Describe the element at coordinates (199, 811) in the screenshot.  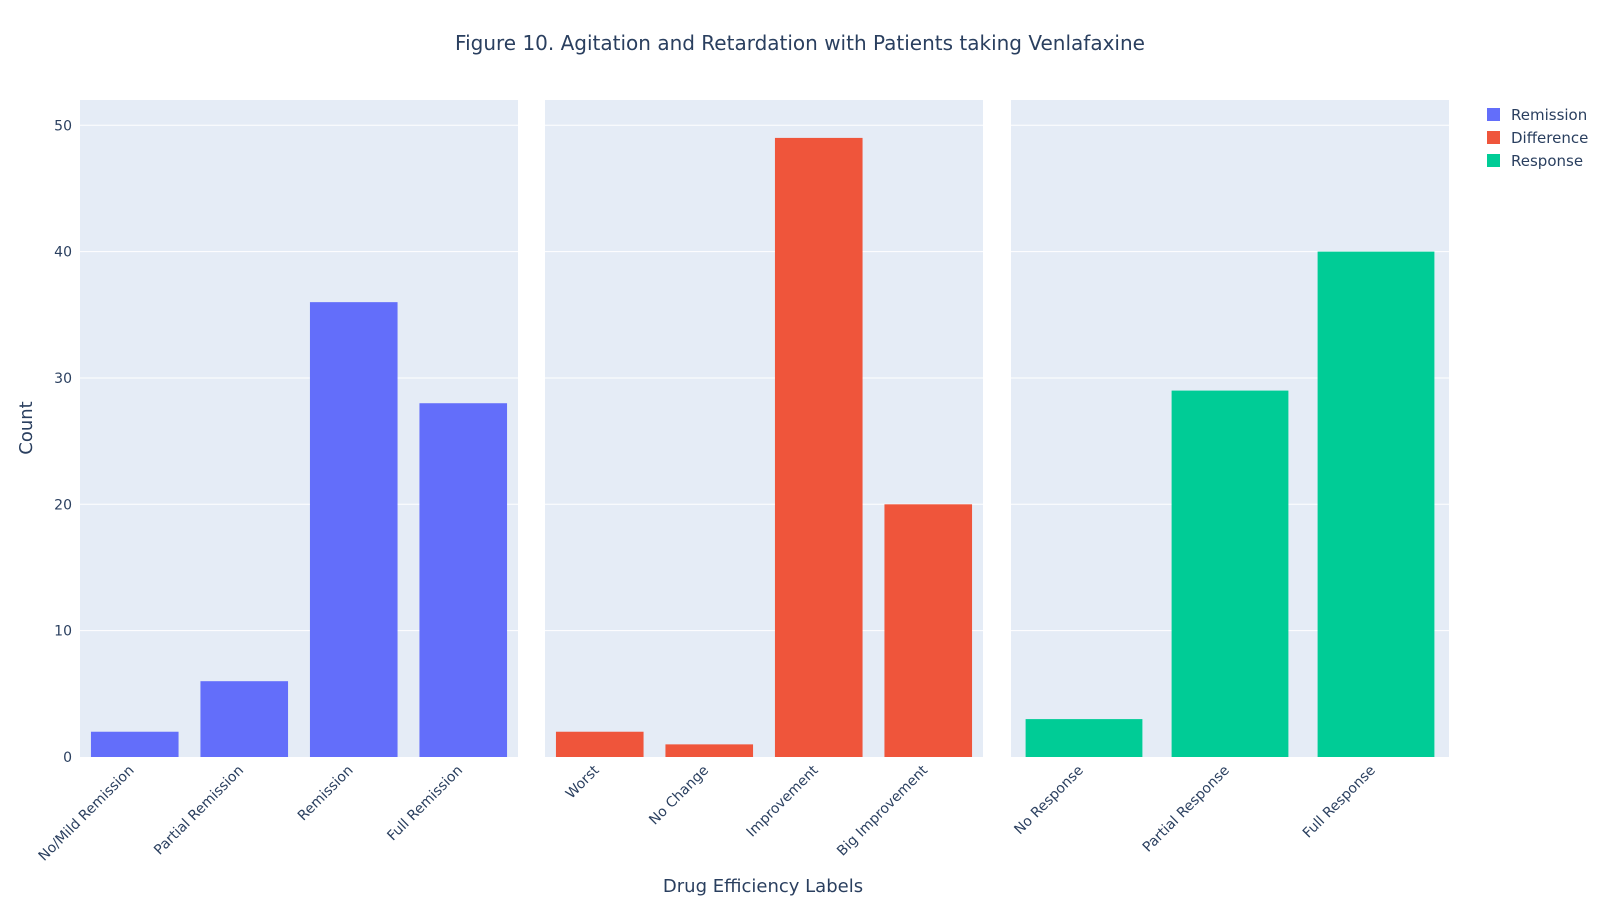
I see `x-tick-label: Partial Remission` at that location.